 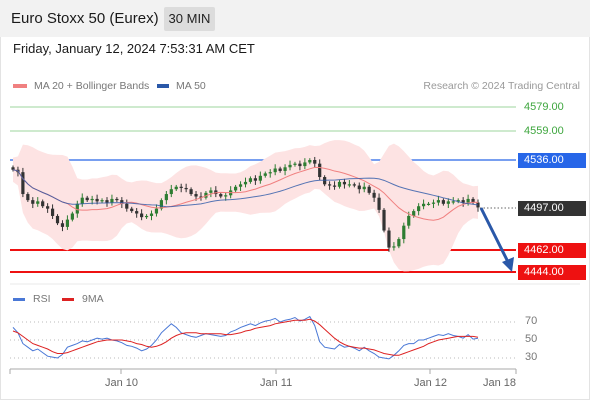 What do you see at coordinates (163, 86) in the screenshot?
I see `ma50-swatch-icon` at bounding box center [163, 86].